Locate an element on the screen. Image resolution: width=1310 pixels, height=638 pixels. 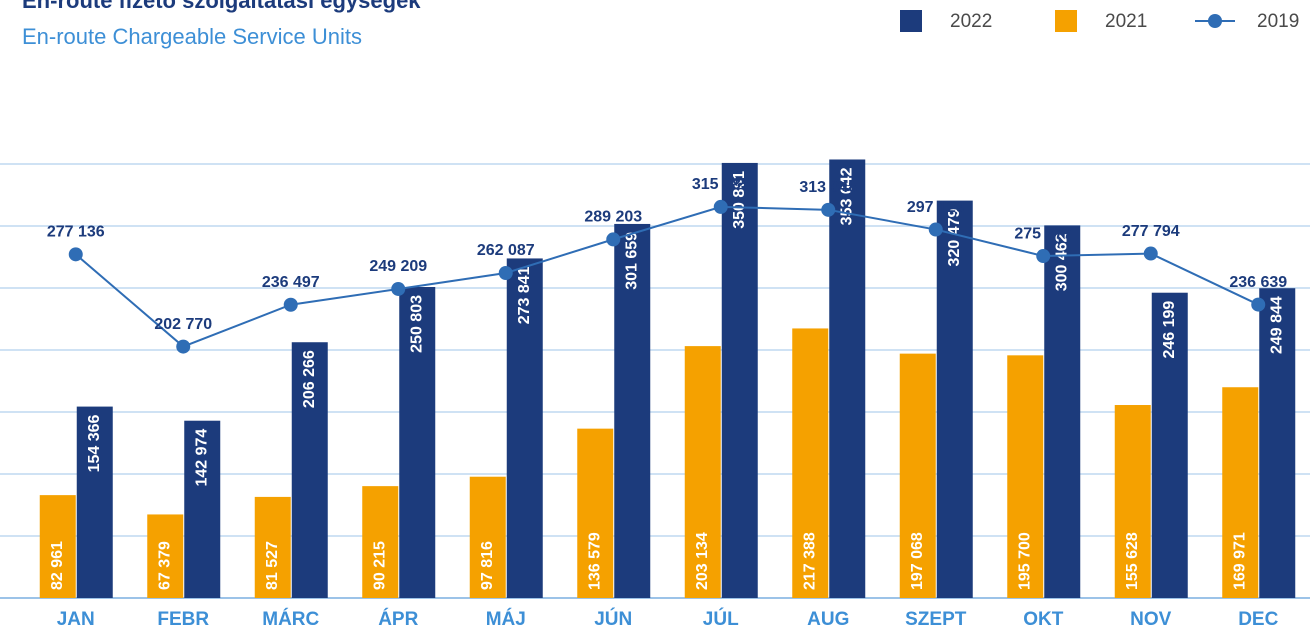
value-label: 155 628 is located at coordinates (1132, 561).